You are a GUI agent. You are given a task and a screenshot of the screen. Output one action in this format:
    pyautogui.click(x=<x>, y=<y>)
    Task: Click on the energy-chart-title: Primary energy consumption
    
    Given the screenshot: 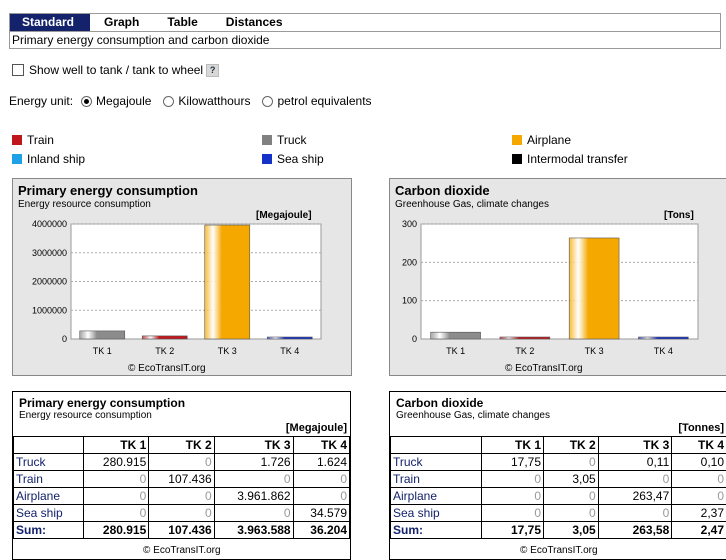 What is the action you would take?
    pyautogui.click(x=108, y=190)
    